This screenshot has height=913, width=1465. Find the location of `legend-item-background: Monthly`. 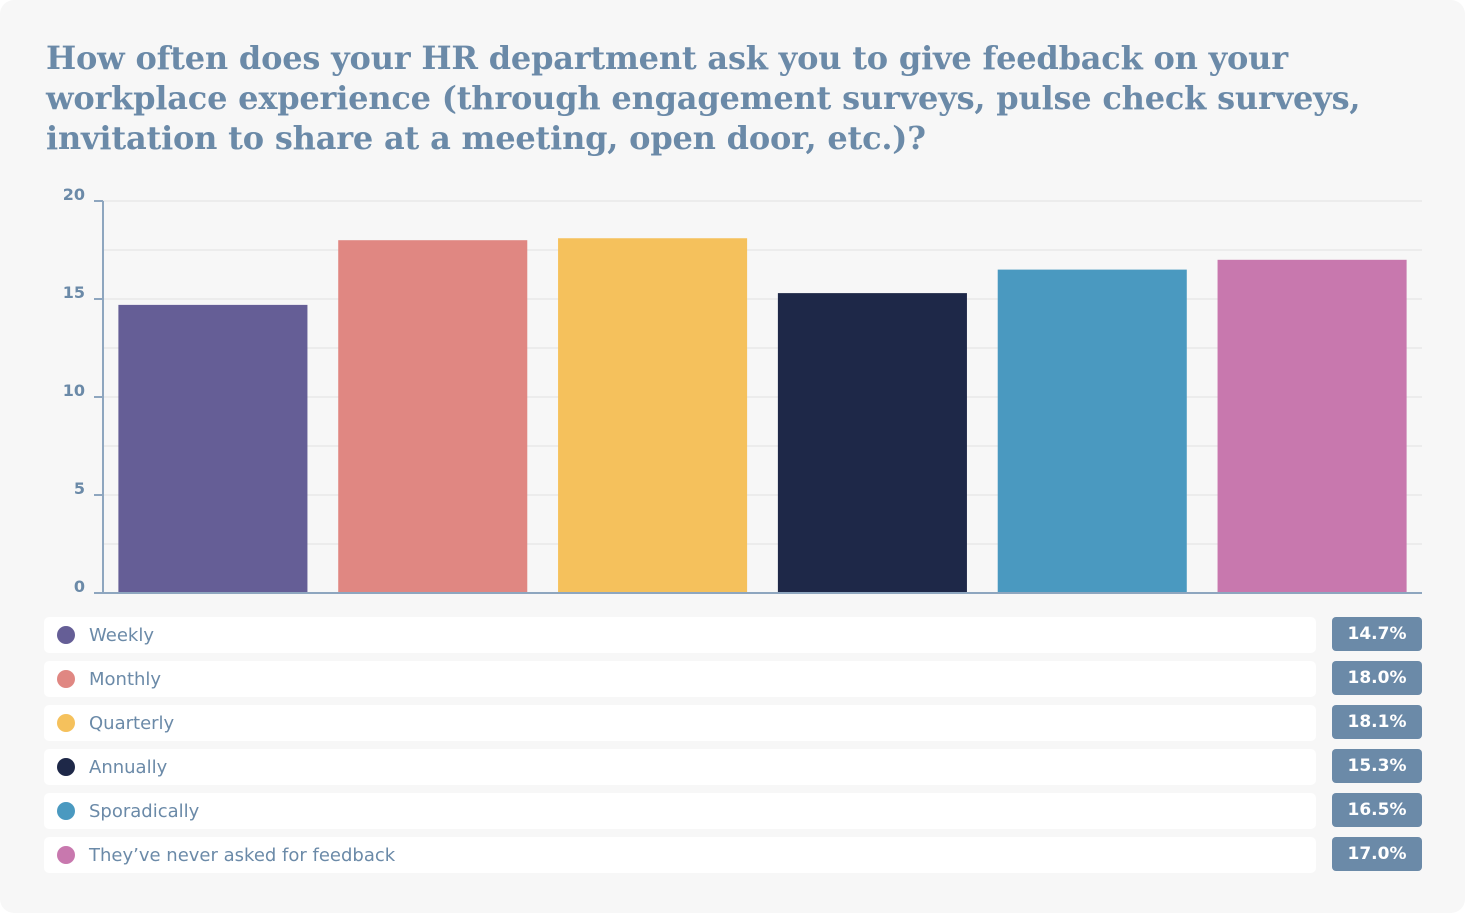

legend-item-background: Monthly is located at coordinates (680, 679).